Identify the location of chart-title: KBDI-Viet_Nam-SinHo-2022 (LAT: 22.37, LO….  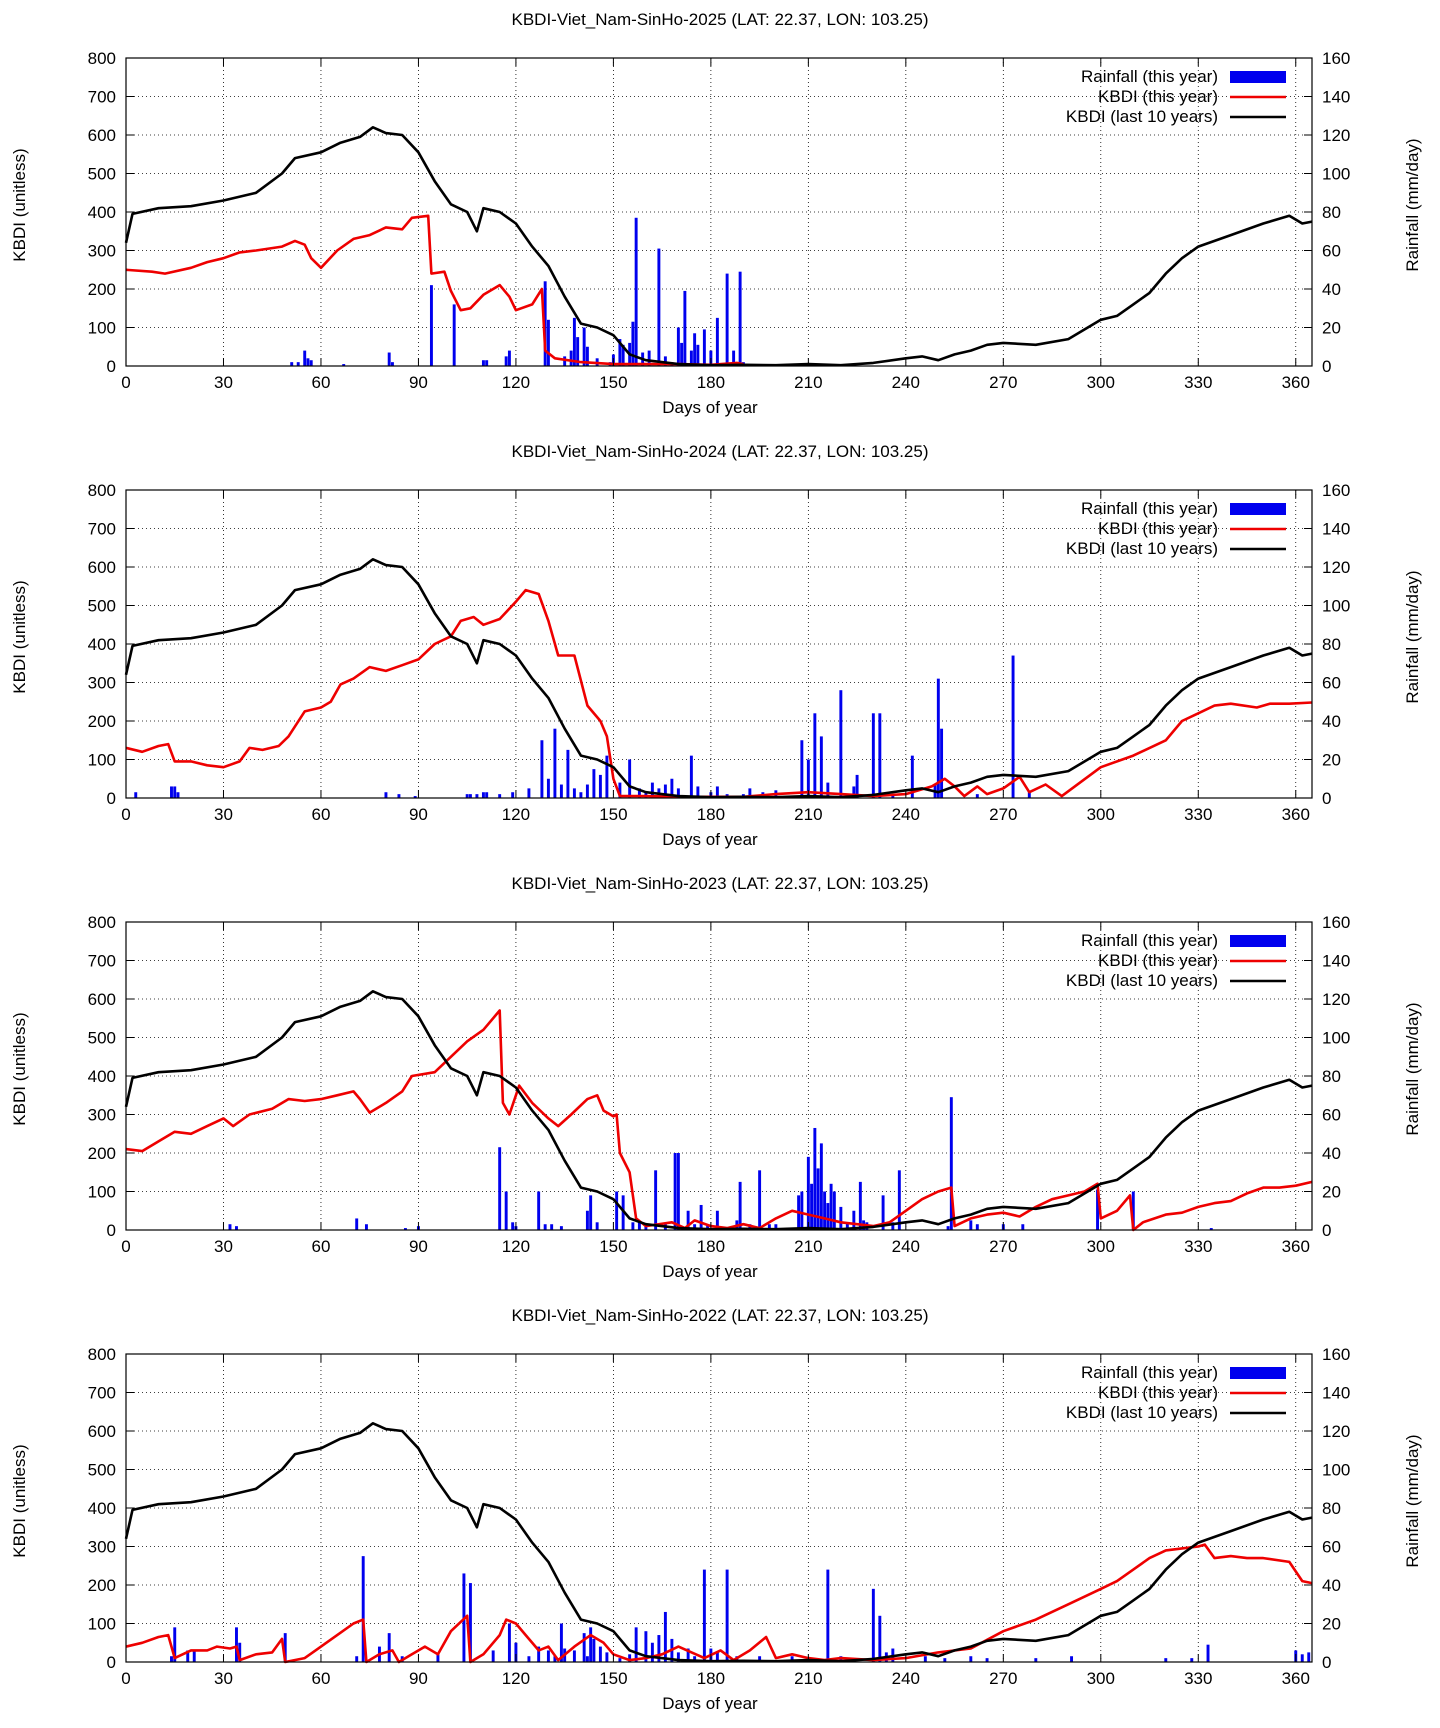
(720, 1315).